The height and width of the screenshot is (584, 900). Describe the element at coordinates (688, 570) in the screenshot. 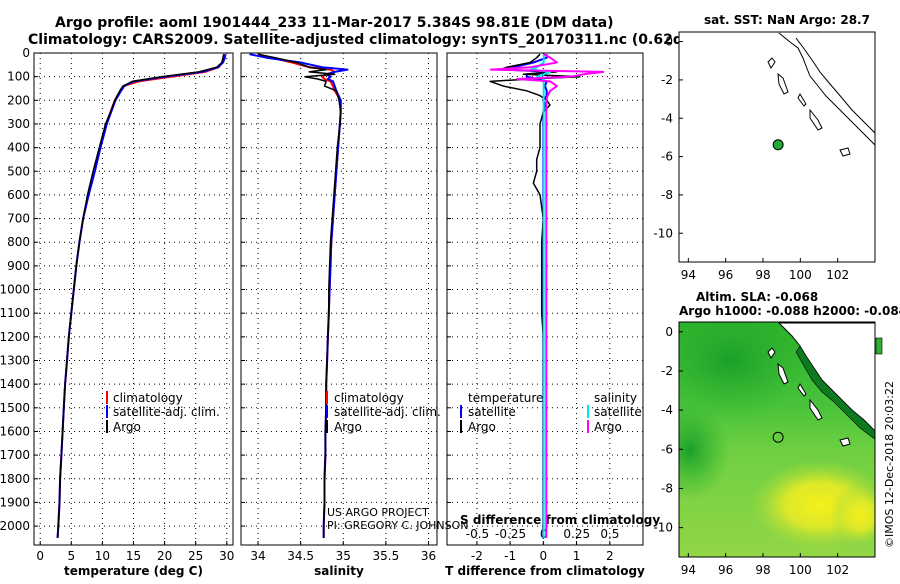

I see `map_sla-xtick-label: 94` at that location.